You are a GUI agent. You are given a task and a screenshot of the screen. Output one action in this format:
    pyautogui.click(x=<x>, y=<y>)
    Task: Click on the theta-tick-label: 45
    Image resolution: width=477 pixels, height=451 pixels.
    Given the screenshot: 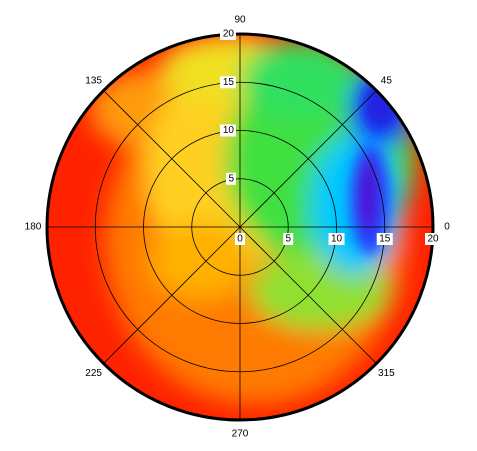 What is the action you would take?
    pyautogui.click(x=387, y=80)
    